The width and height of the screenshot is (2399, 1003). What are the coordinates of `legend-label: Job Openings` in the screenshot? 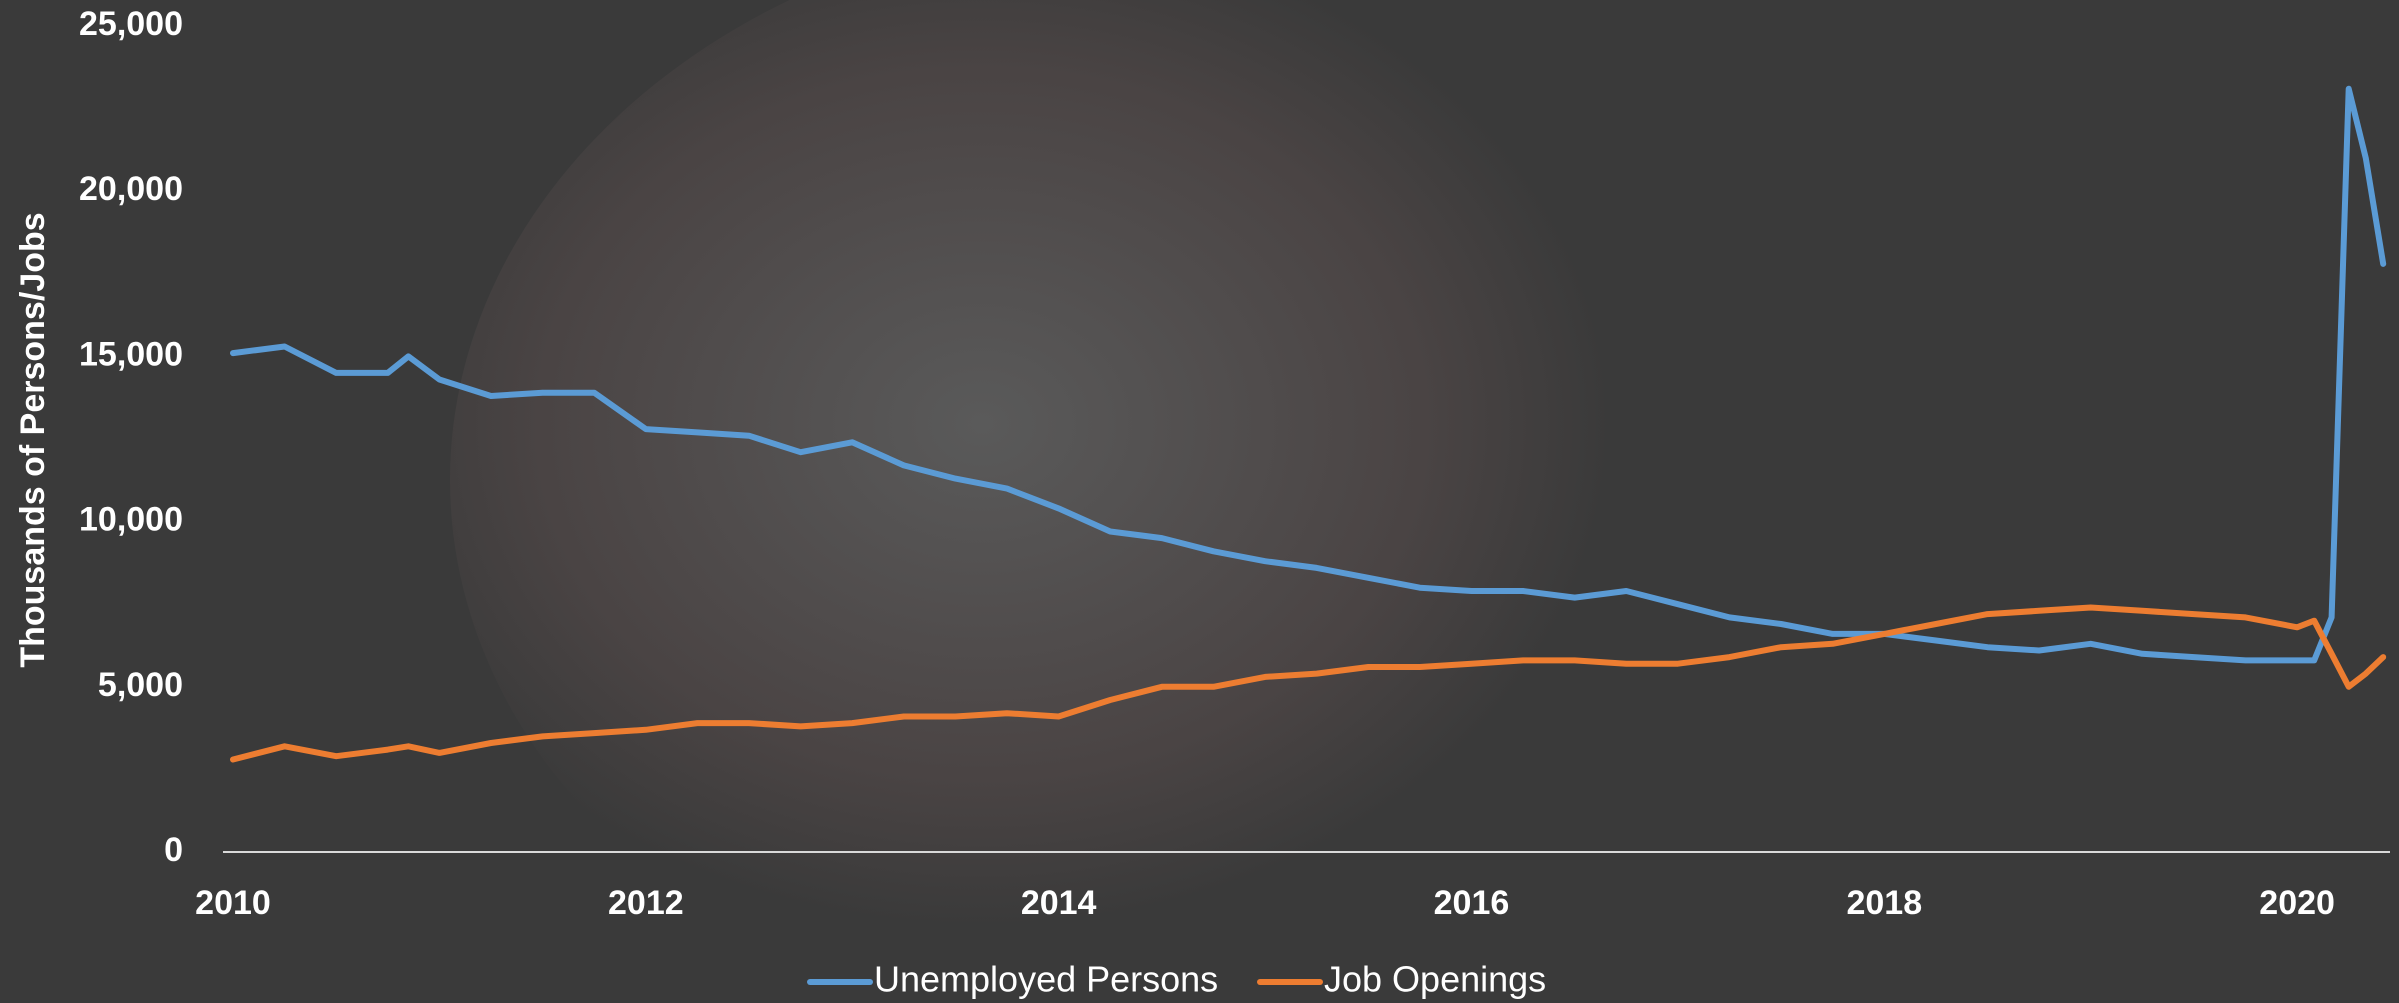 It's located at (1435, 979).